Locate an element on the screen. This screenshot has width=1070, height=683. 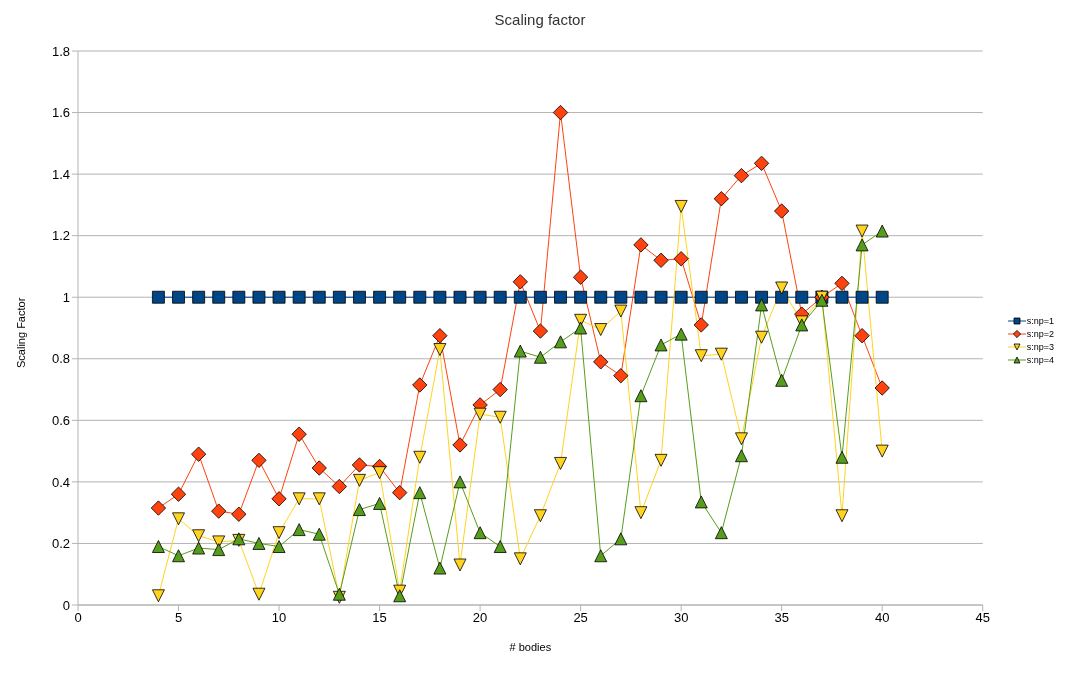
y-tick-label: 0.6 is located at coordinates (60, 420).